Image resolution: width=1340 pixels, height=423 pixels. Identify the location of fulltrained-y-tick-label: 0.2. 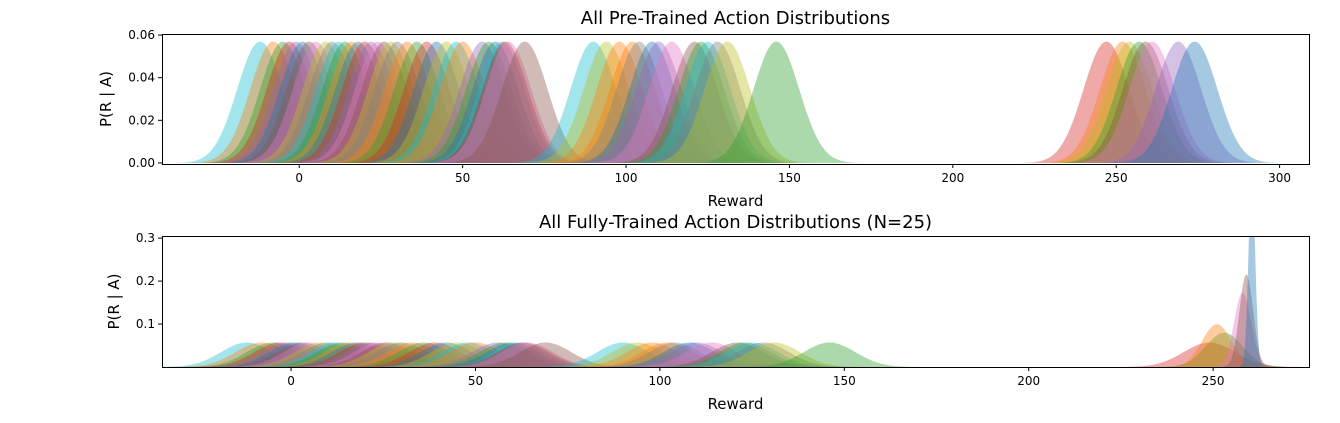
(145, 281).